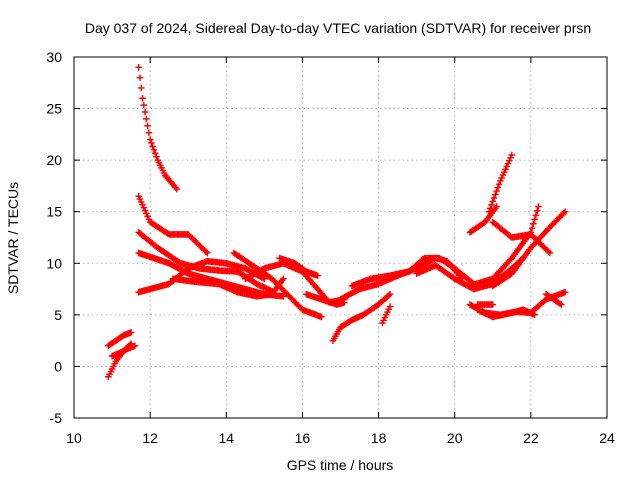 The width and height of the screenshot is (640, 480). I want to click on x-axis-label: GPS time / hours, so click(340, 465).